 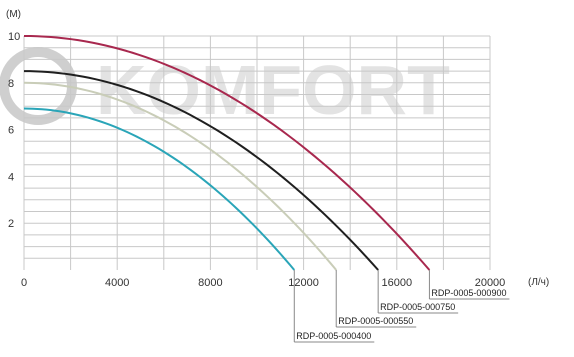 I want to click on x-tick-label: 16000, so click(x=397, y=283).